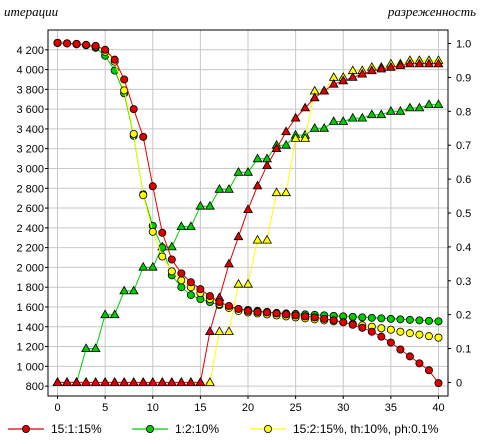 This screenshot has width=481, height=444. I want to click on y-left-tick-label-13: 3 400, so click(30, 130).